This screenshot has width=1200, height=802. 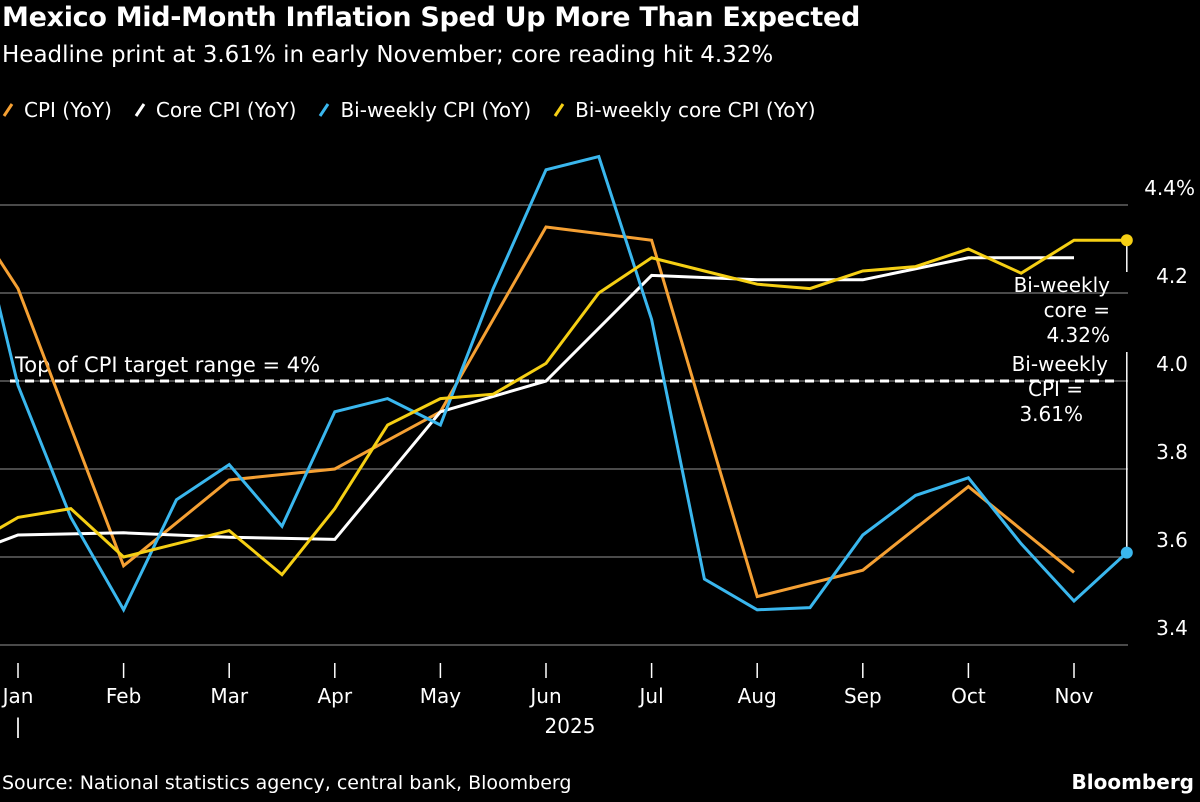 I want to click on x-axis: Jan Feb Mar Apr May Jun Jul Aug Sep Oct Nov | 2025, so click(x=547, y=700).